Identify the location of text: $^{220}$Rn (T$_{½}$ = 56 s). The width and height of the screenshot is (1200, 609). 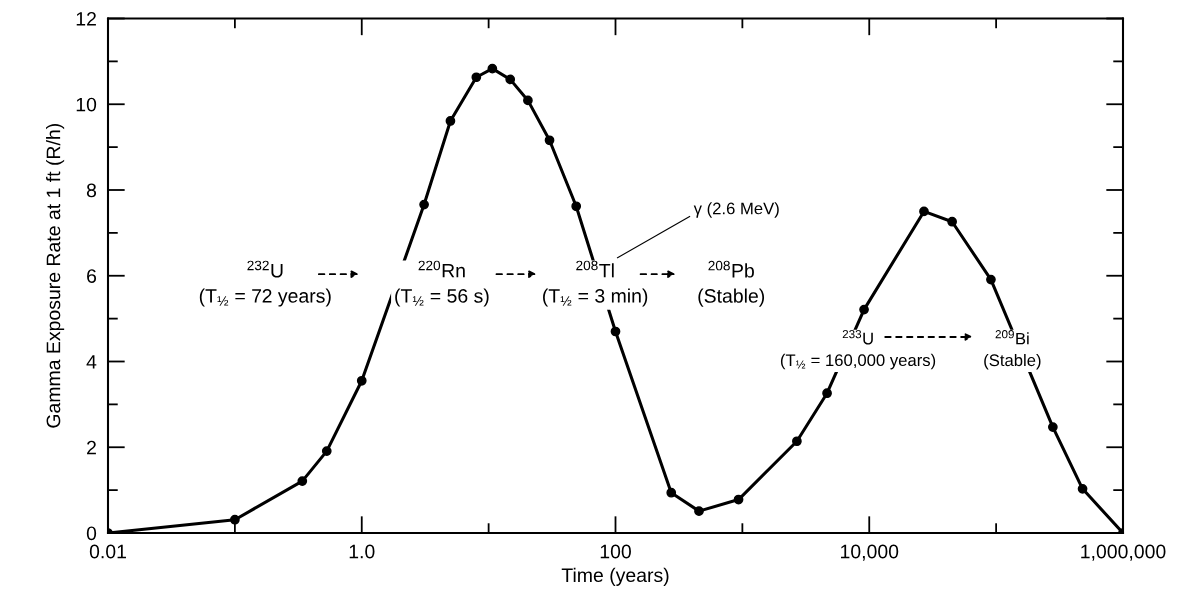
(442, 283).